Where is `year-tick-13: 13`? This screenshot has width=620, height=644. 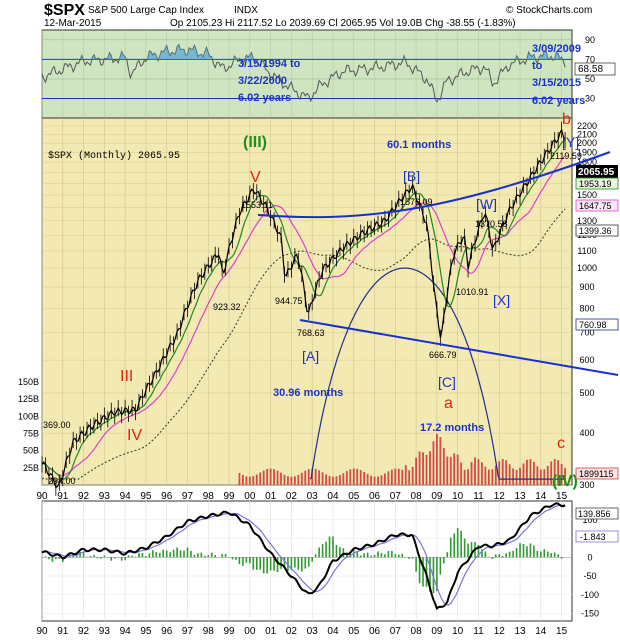
year-tick-13: 13 is located at coordinates (520, 631).